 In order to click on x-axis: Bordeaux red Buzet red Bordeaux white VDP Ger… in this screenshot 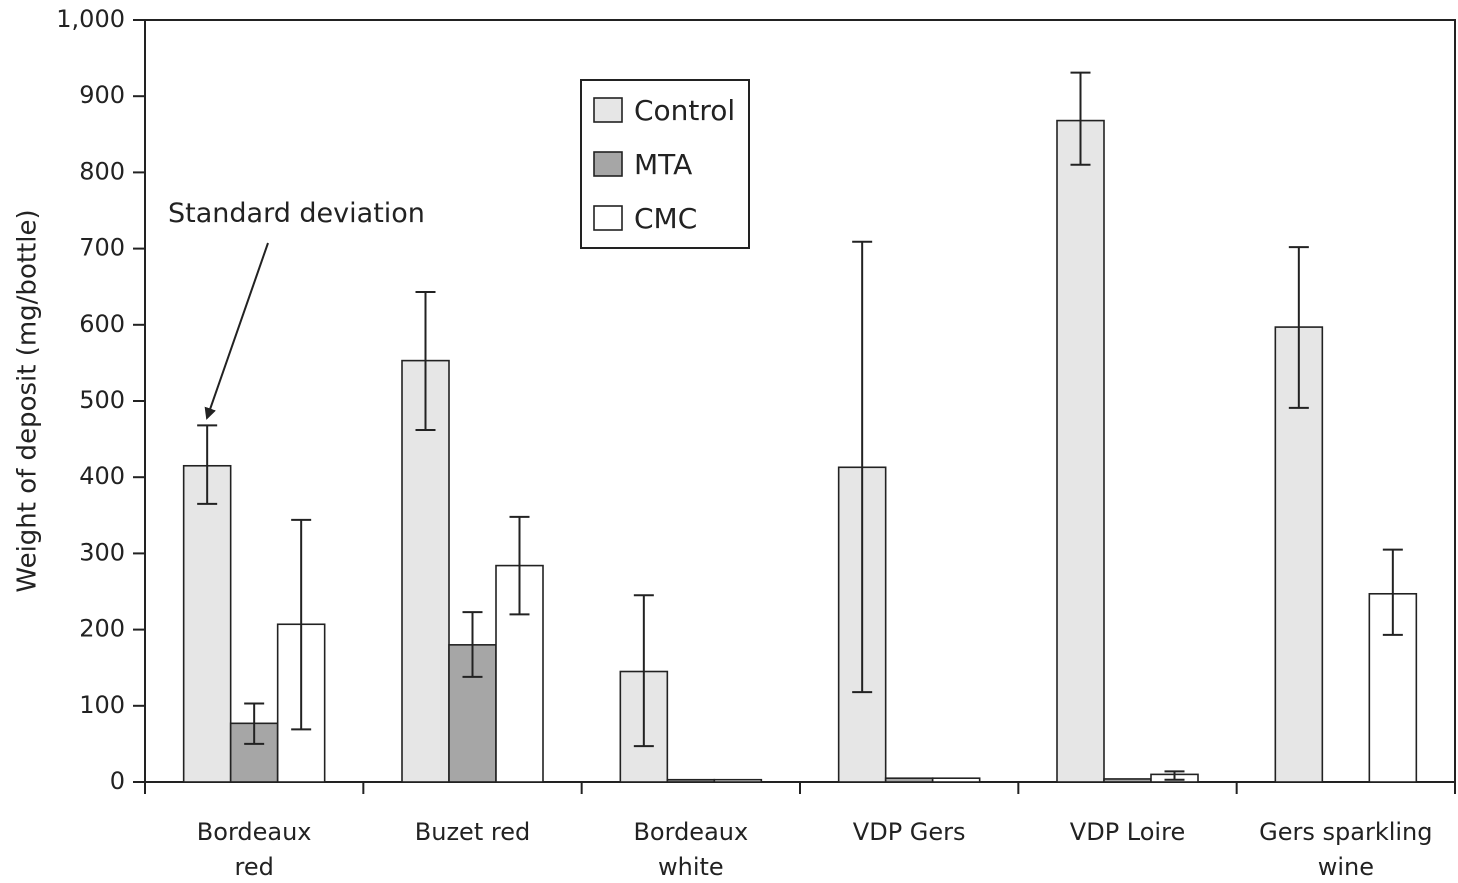, I will do `click(800, 831)`.